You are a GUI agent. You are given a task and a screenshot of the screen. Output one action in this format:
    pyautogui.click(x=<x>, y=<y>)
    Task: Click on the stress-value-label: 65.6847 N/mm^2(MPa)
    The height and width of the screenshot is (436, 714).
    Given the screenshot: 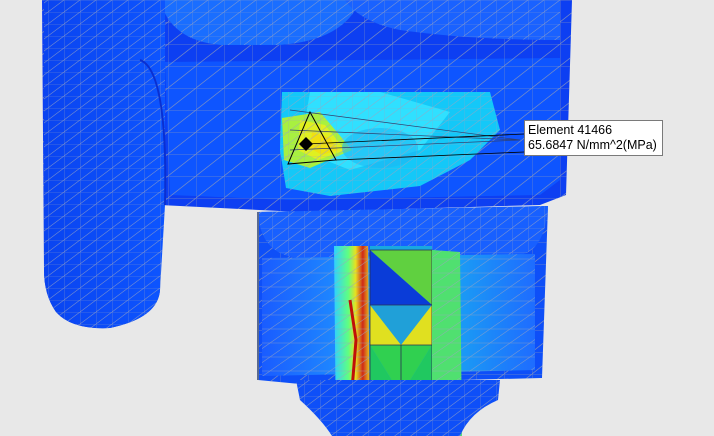 What is the action you would take?
    pyautogui.click(x=592, y=145)
    